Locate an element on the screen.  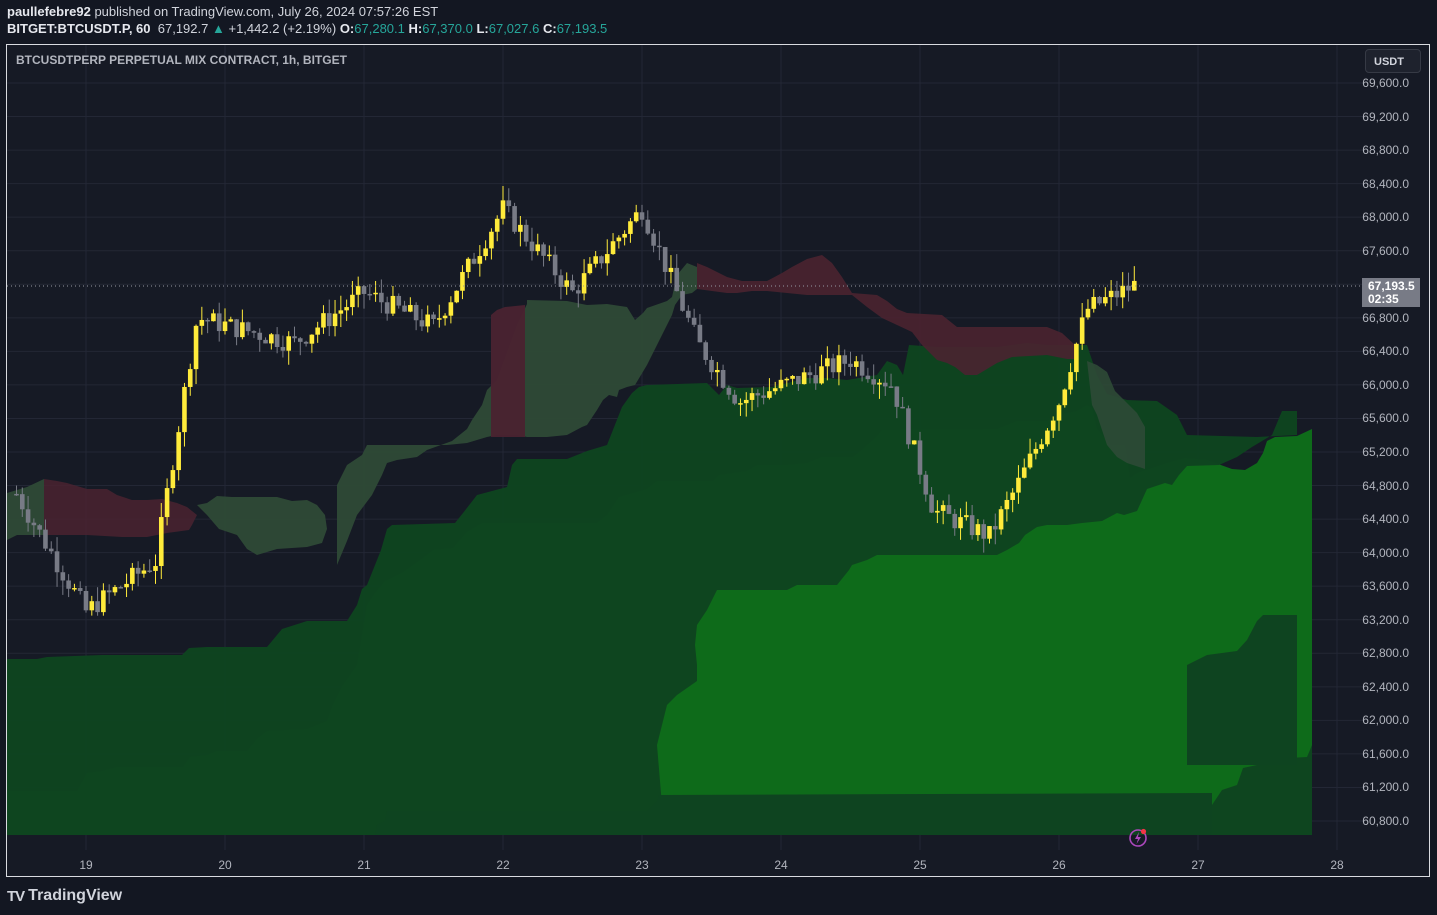
last-price-tag: 67,193.5 02:35 is located at coordinates (1391, 292).